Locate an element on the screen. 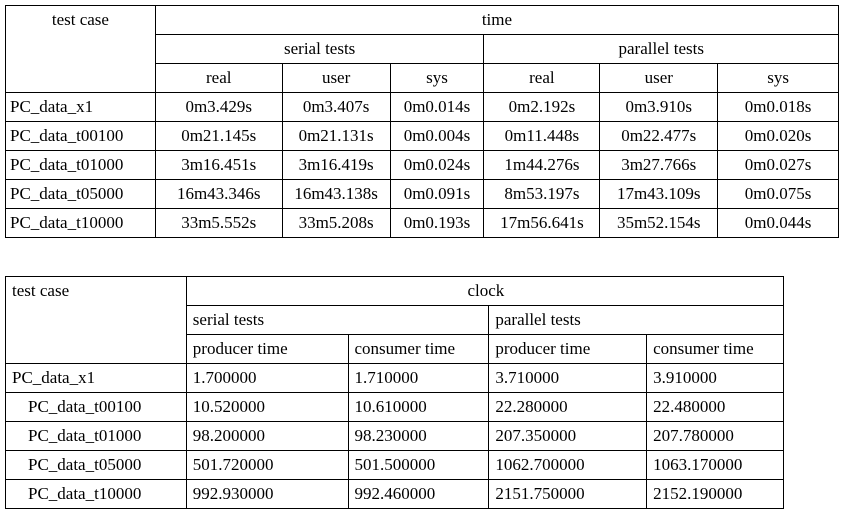  table-cell: 1062.700000 is located at coordinates (568, 465).